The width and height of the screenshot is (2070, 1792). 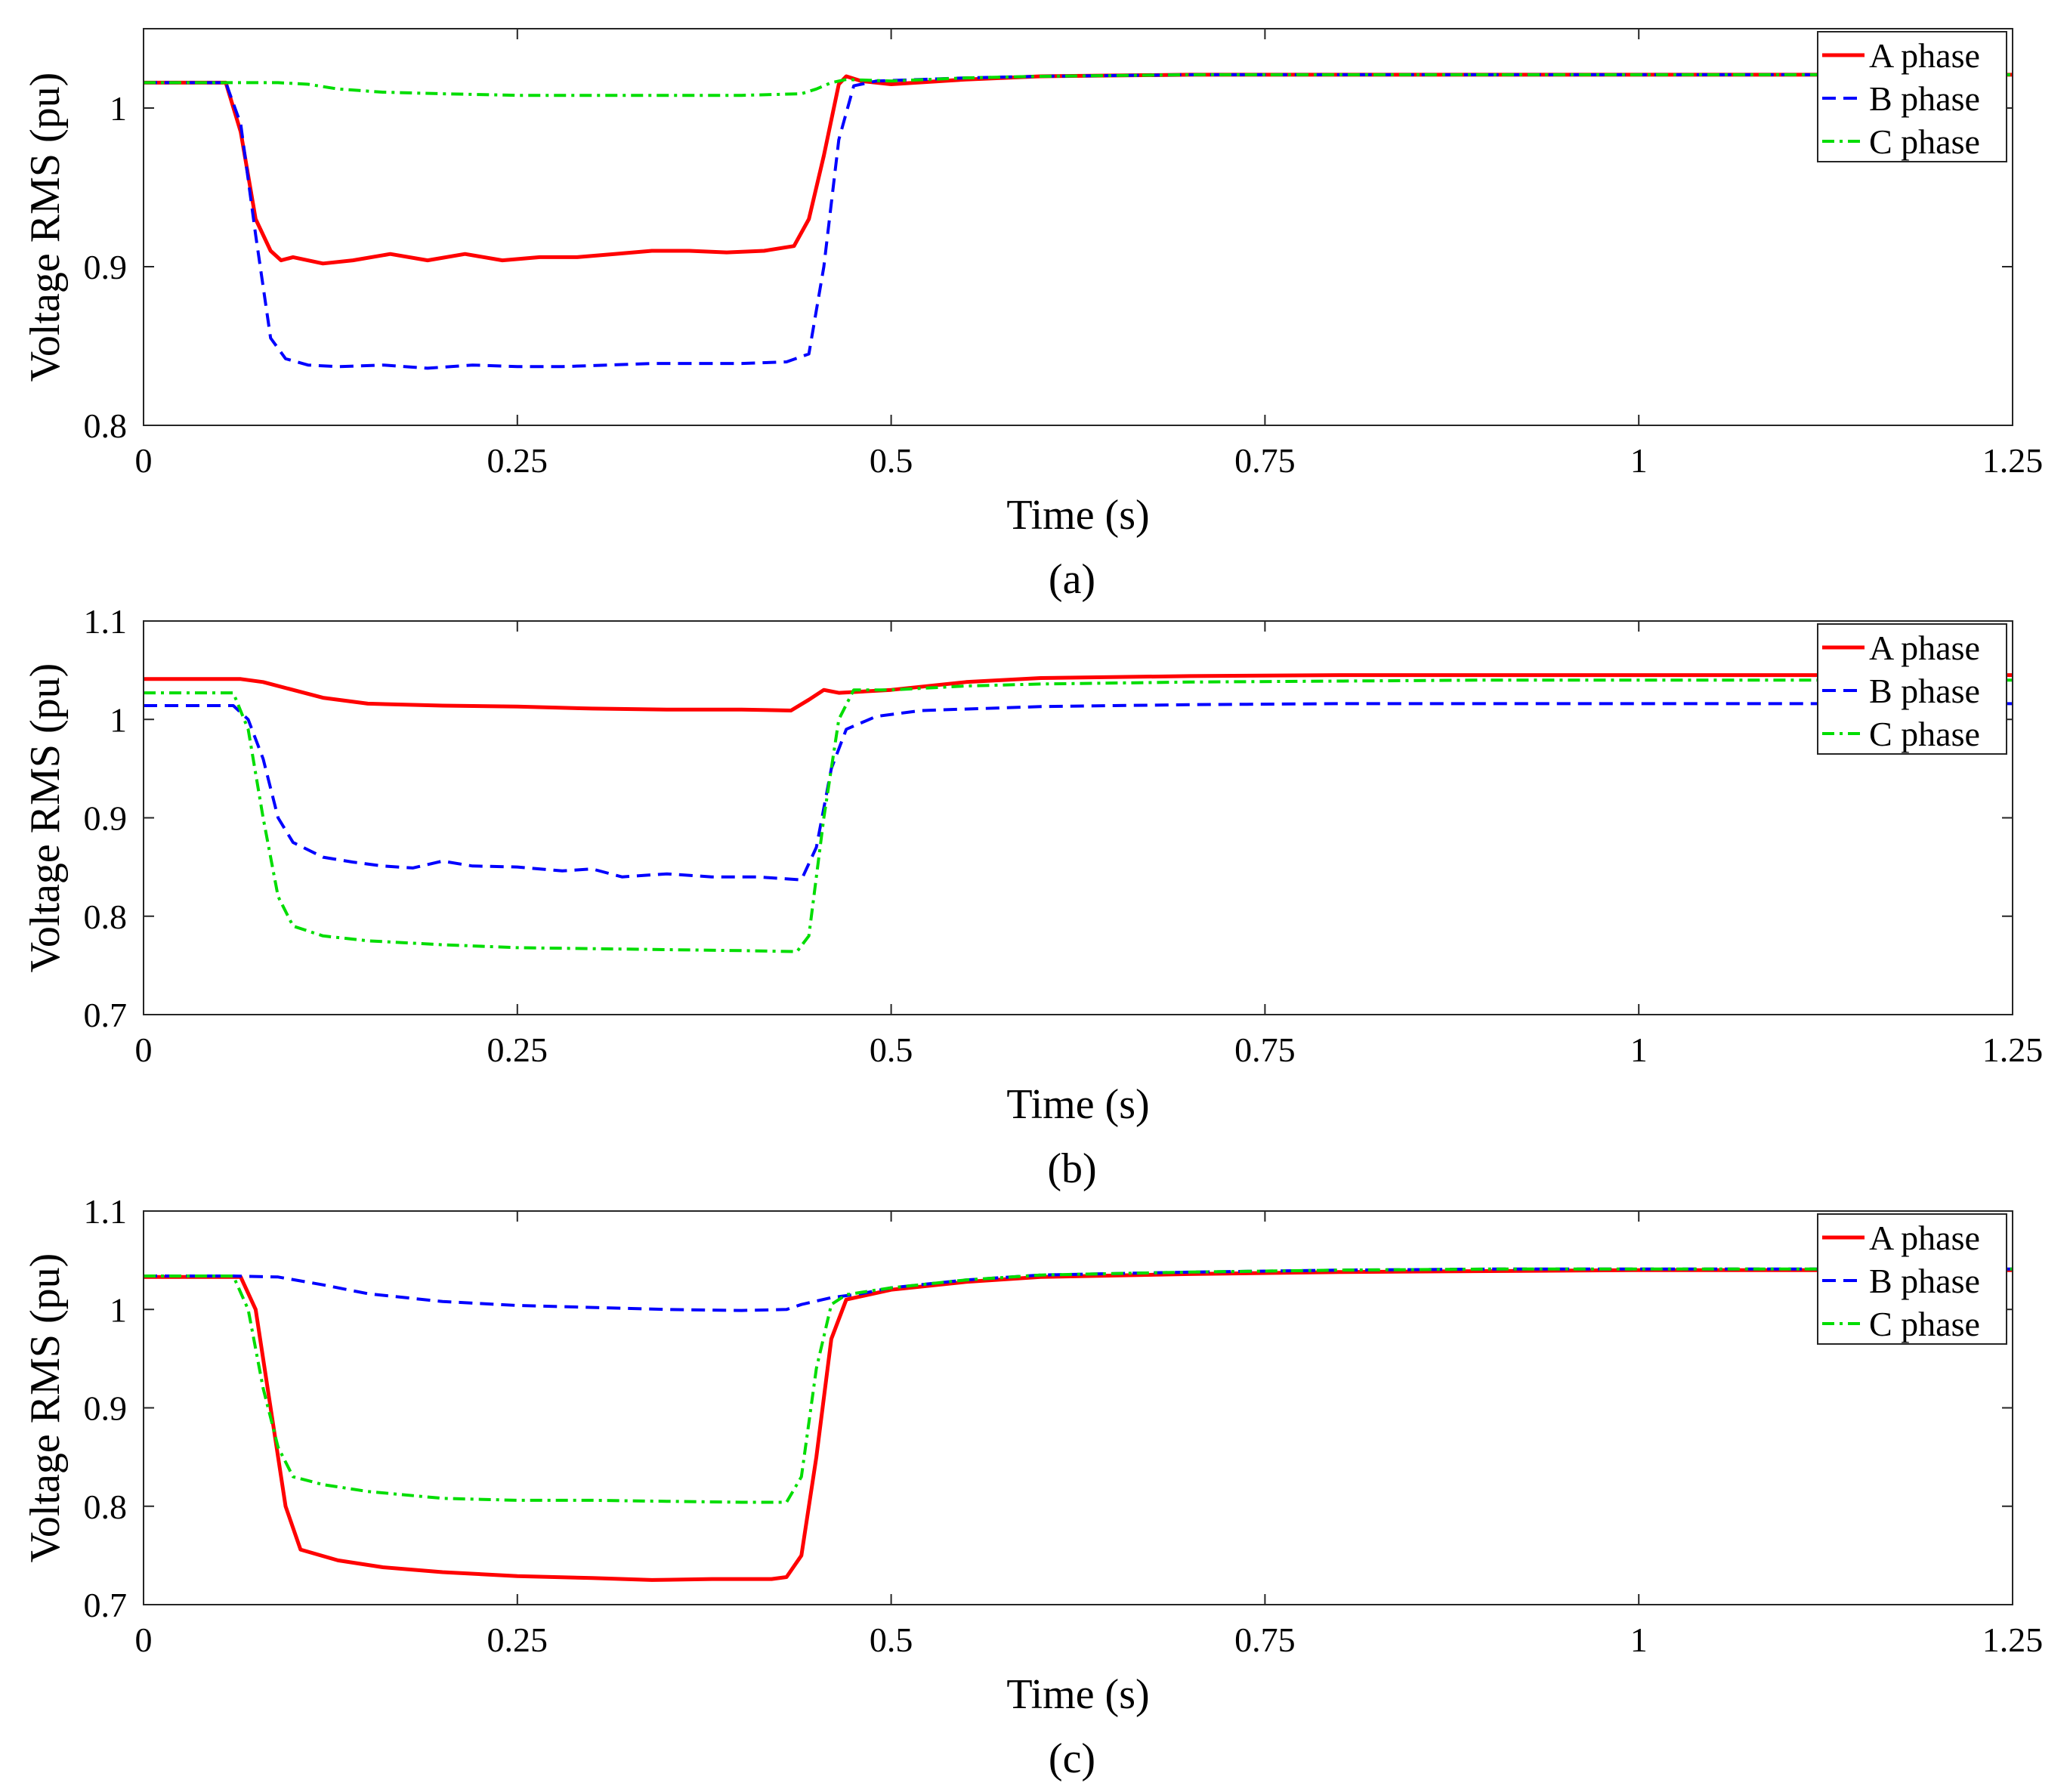 I want to click on panel-caption: (b), so click(x=1071, y=1168).